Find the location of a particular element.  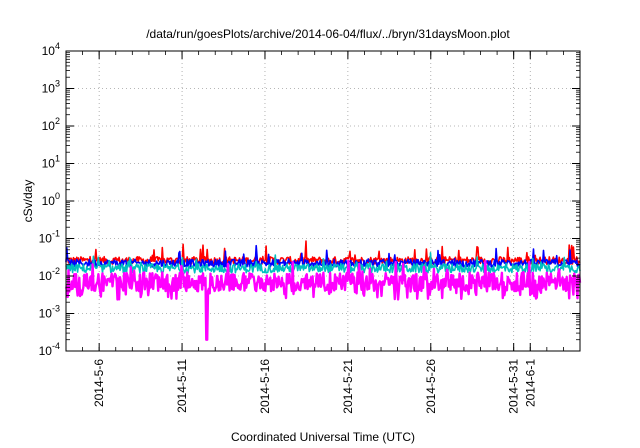

y-tick-label: 10⁻¹ is located at coordinates (49, 237).